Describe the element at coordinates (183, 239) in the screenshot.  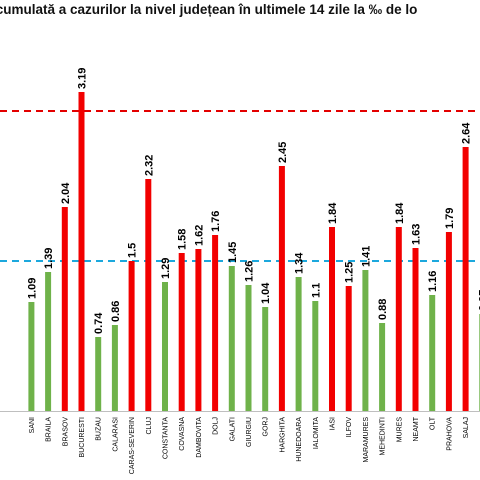
I see `data-label: 1.58` at that location.